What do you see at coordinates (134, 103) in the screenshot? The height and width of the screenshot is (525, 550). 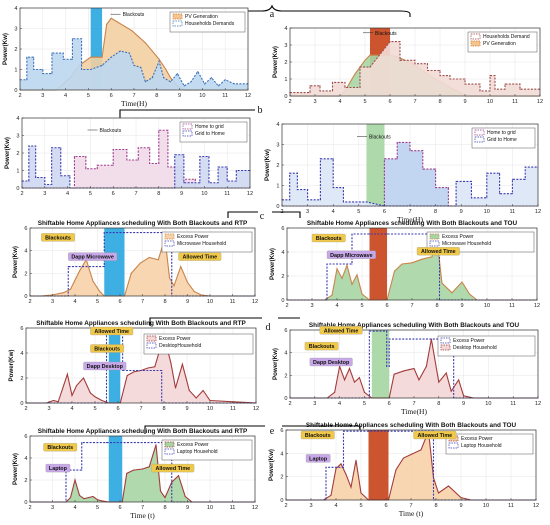 I see `x-axis-label: Time(H)` at bounding box center [134, 103].